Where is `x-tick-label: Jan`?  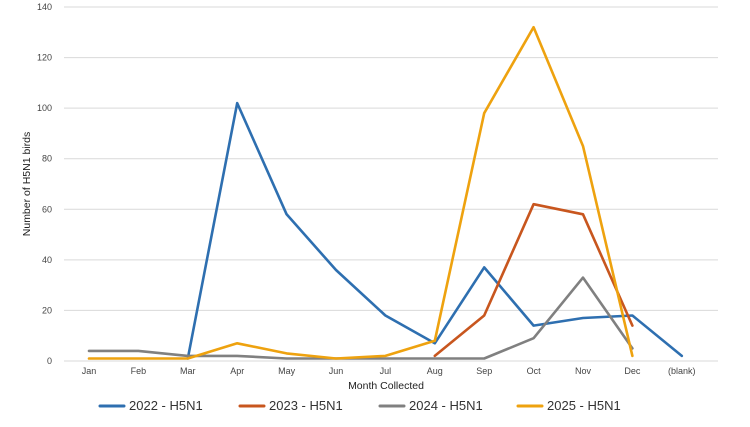 x-tick-label: Jan is located at coordinates (89, 371).